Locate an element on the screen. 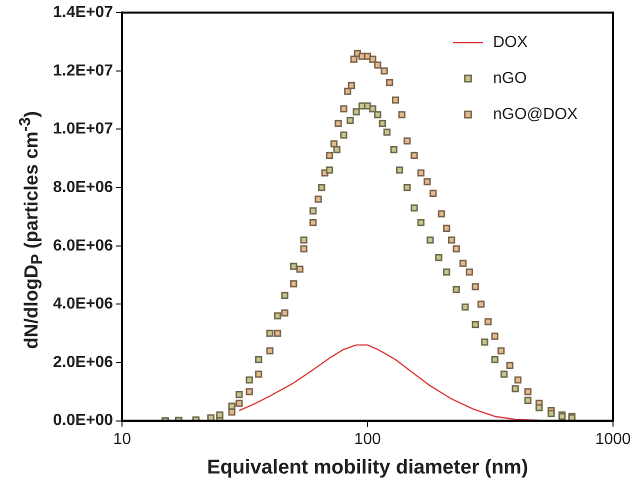 The width and height of the screenshot is (635, 488). x-tick-label: 1000 is located at coordinates (613, 439).